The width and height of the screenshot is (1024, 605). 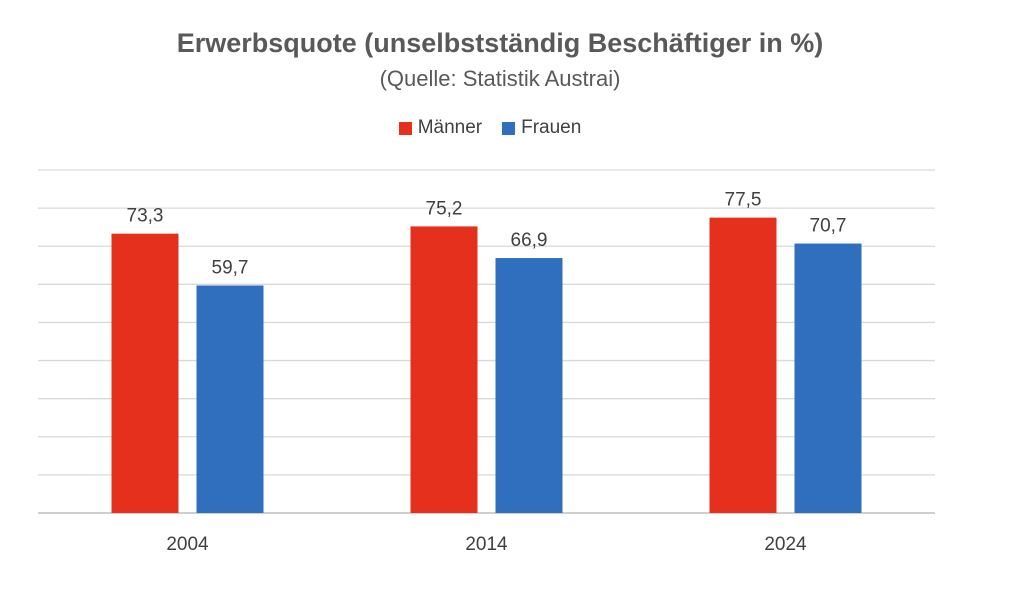 What do you see at coordinates (500, 78) in the screenshot?
I see `chart-subtitle: (Quelle: Statistik Austrai)` at bounding box center [500, 78].